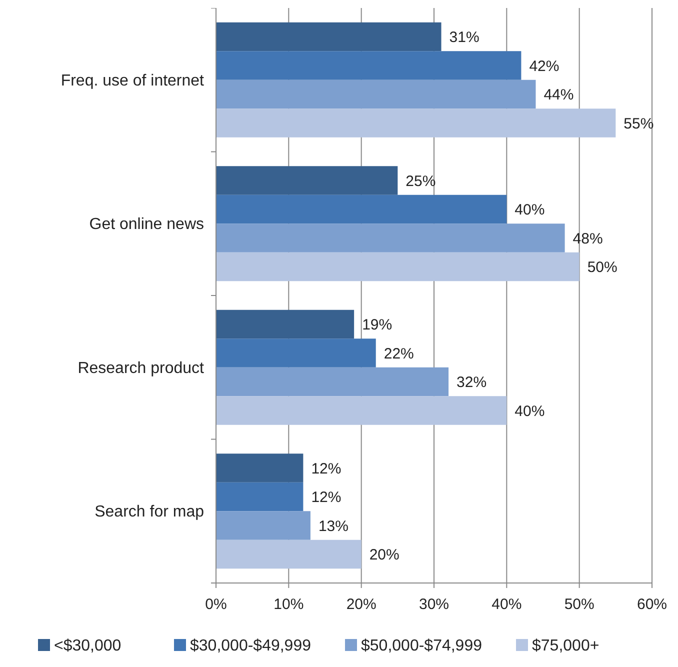  Describe the element at coordinates (602, 267) in the screenshot. I see `data-label: 50%` at that location.